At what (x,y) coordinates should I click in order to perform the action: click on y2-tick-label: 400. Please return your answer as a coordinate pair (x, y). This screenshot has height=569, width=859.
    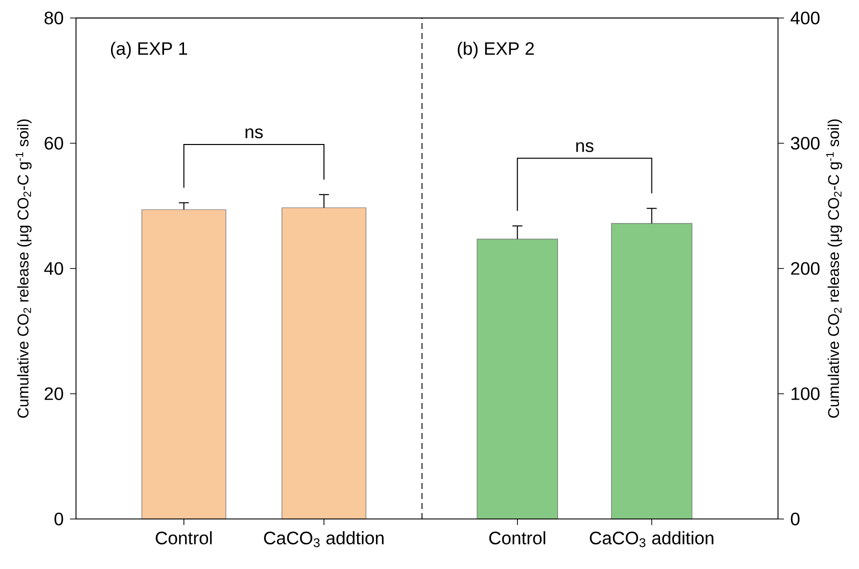
    Looking at the image, I should click on (805, 18).